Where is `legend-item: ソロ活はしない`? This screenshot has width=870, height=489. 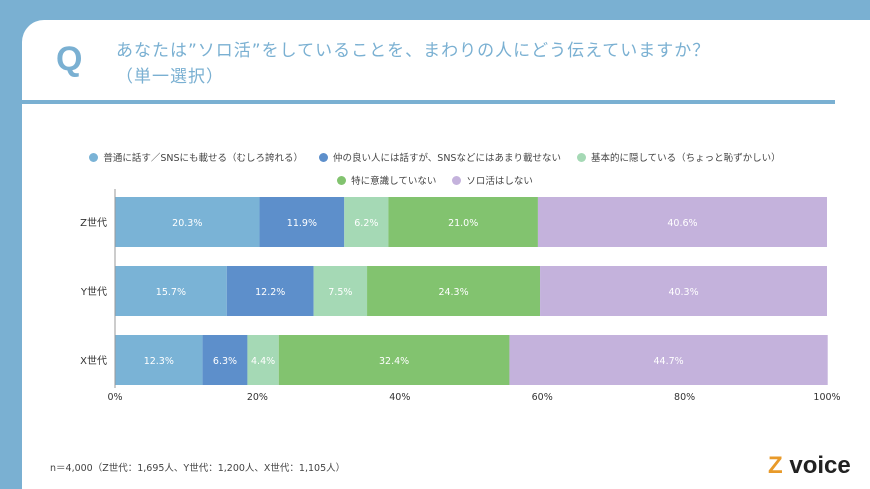
legend-item: ソロ活はしない is located at coordinates (492, 180).